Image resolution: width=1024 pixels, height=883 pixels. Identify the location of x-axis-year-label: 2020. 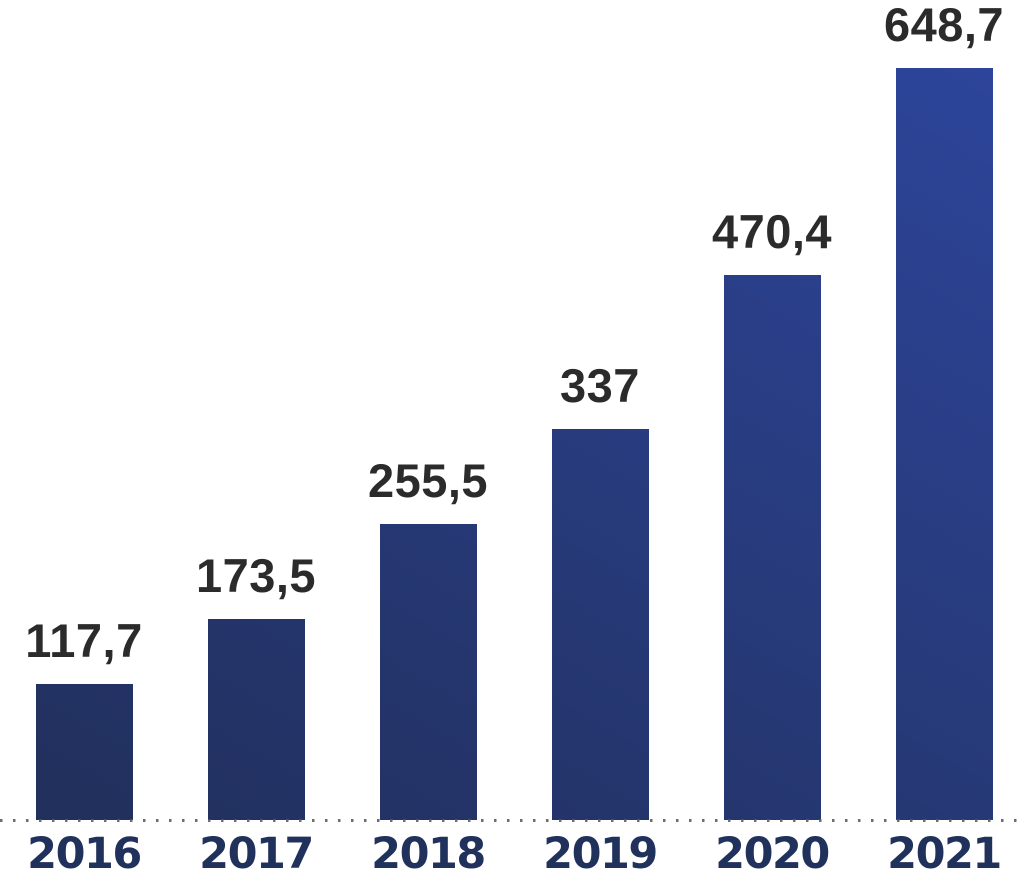
(772, 854).